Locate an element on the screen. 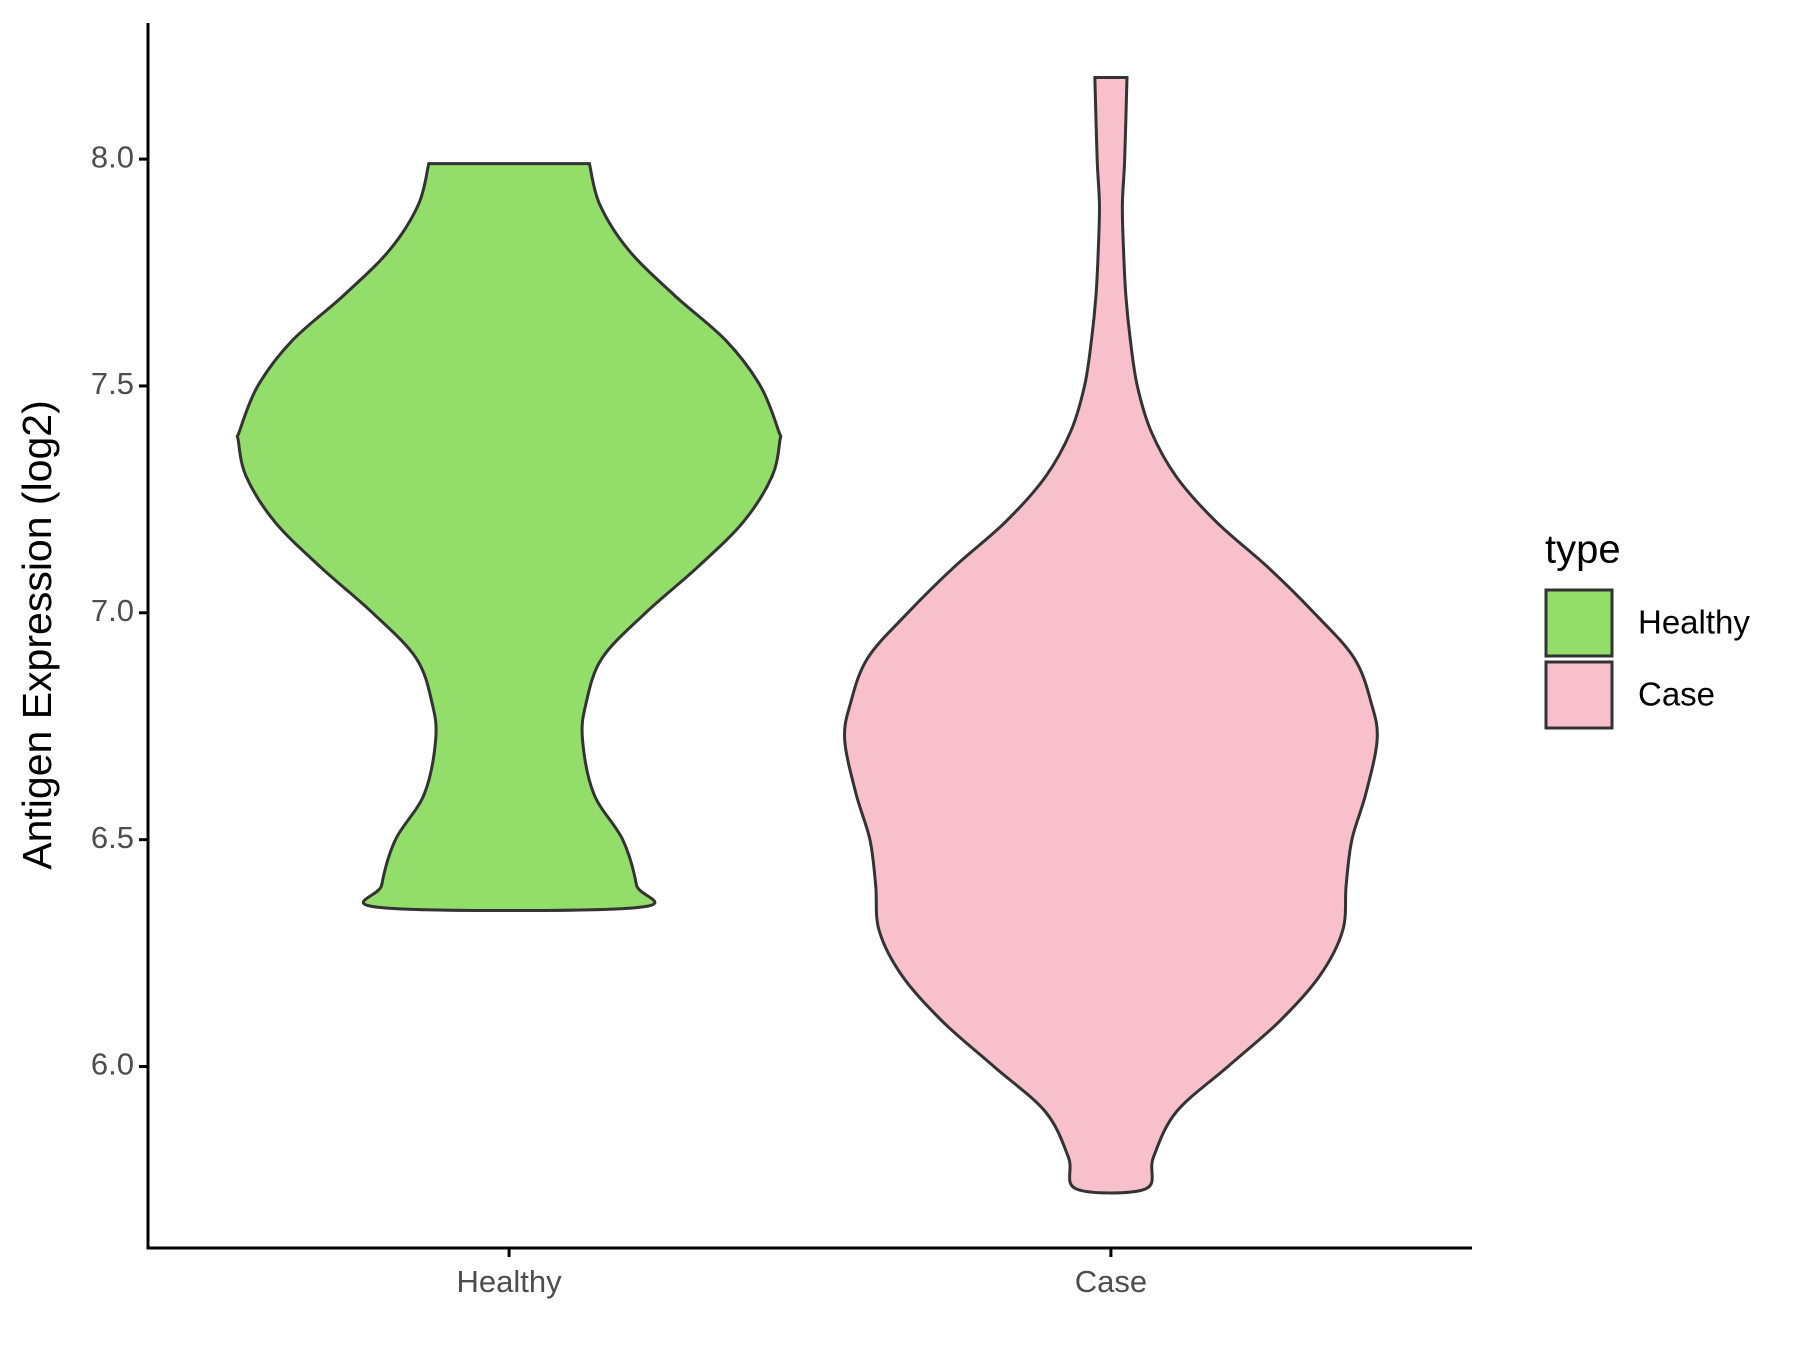 The width and height of the screenshot is (1800, 1350). legend-title: type is located at coordinates (1583, 550).